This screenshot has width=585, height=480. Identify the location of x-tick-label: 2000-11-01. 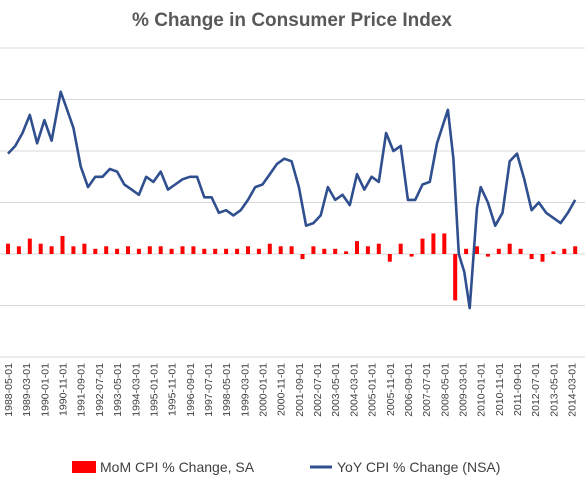
(282, 389).